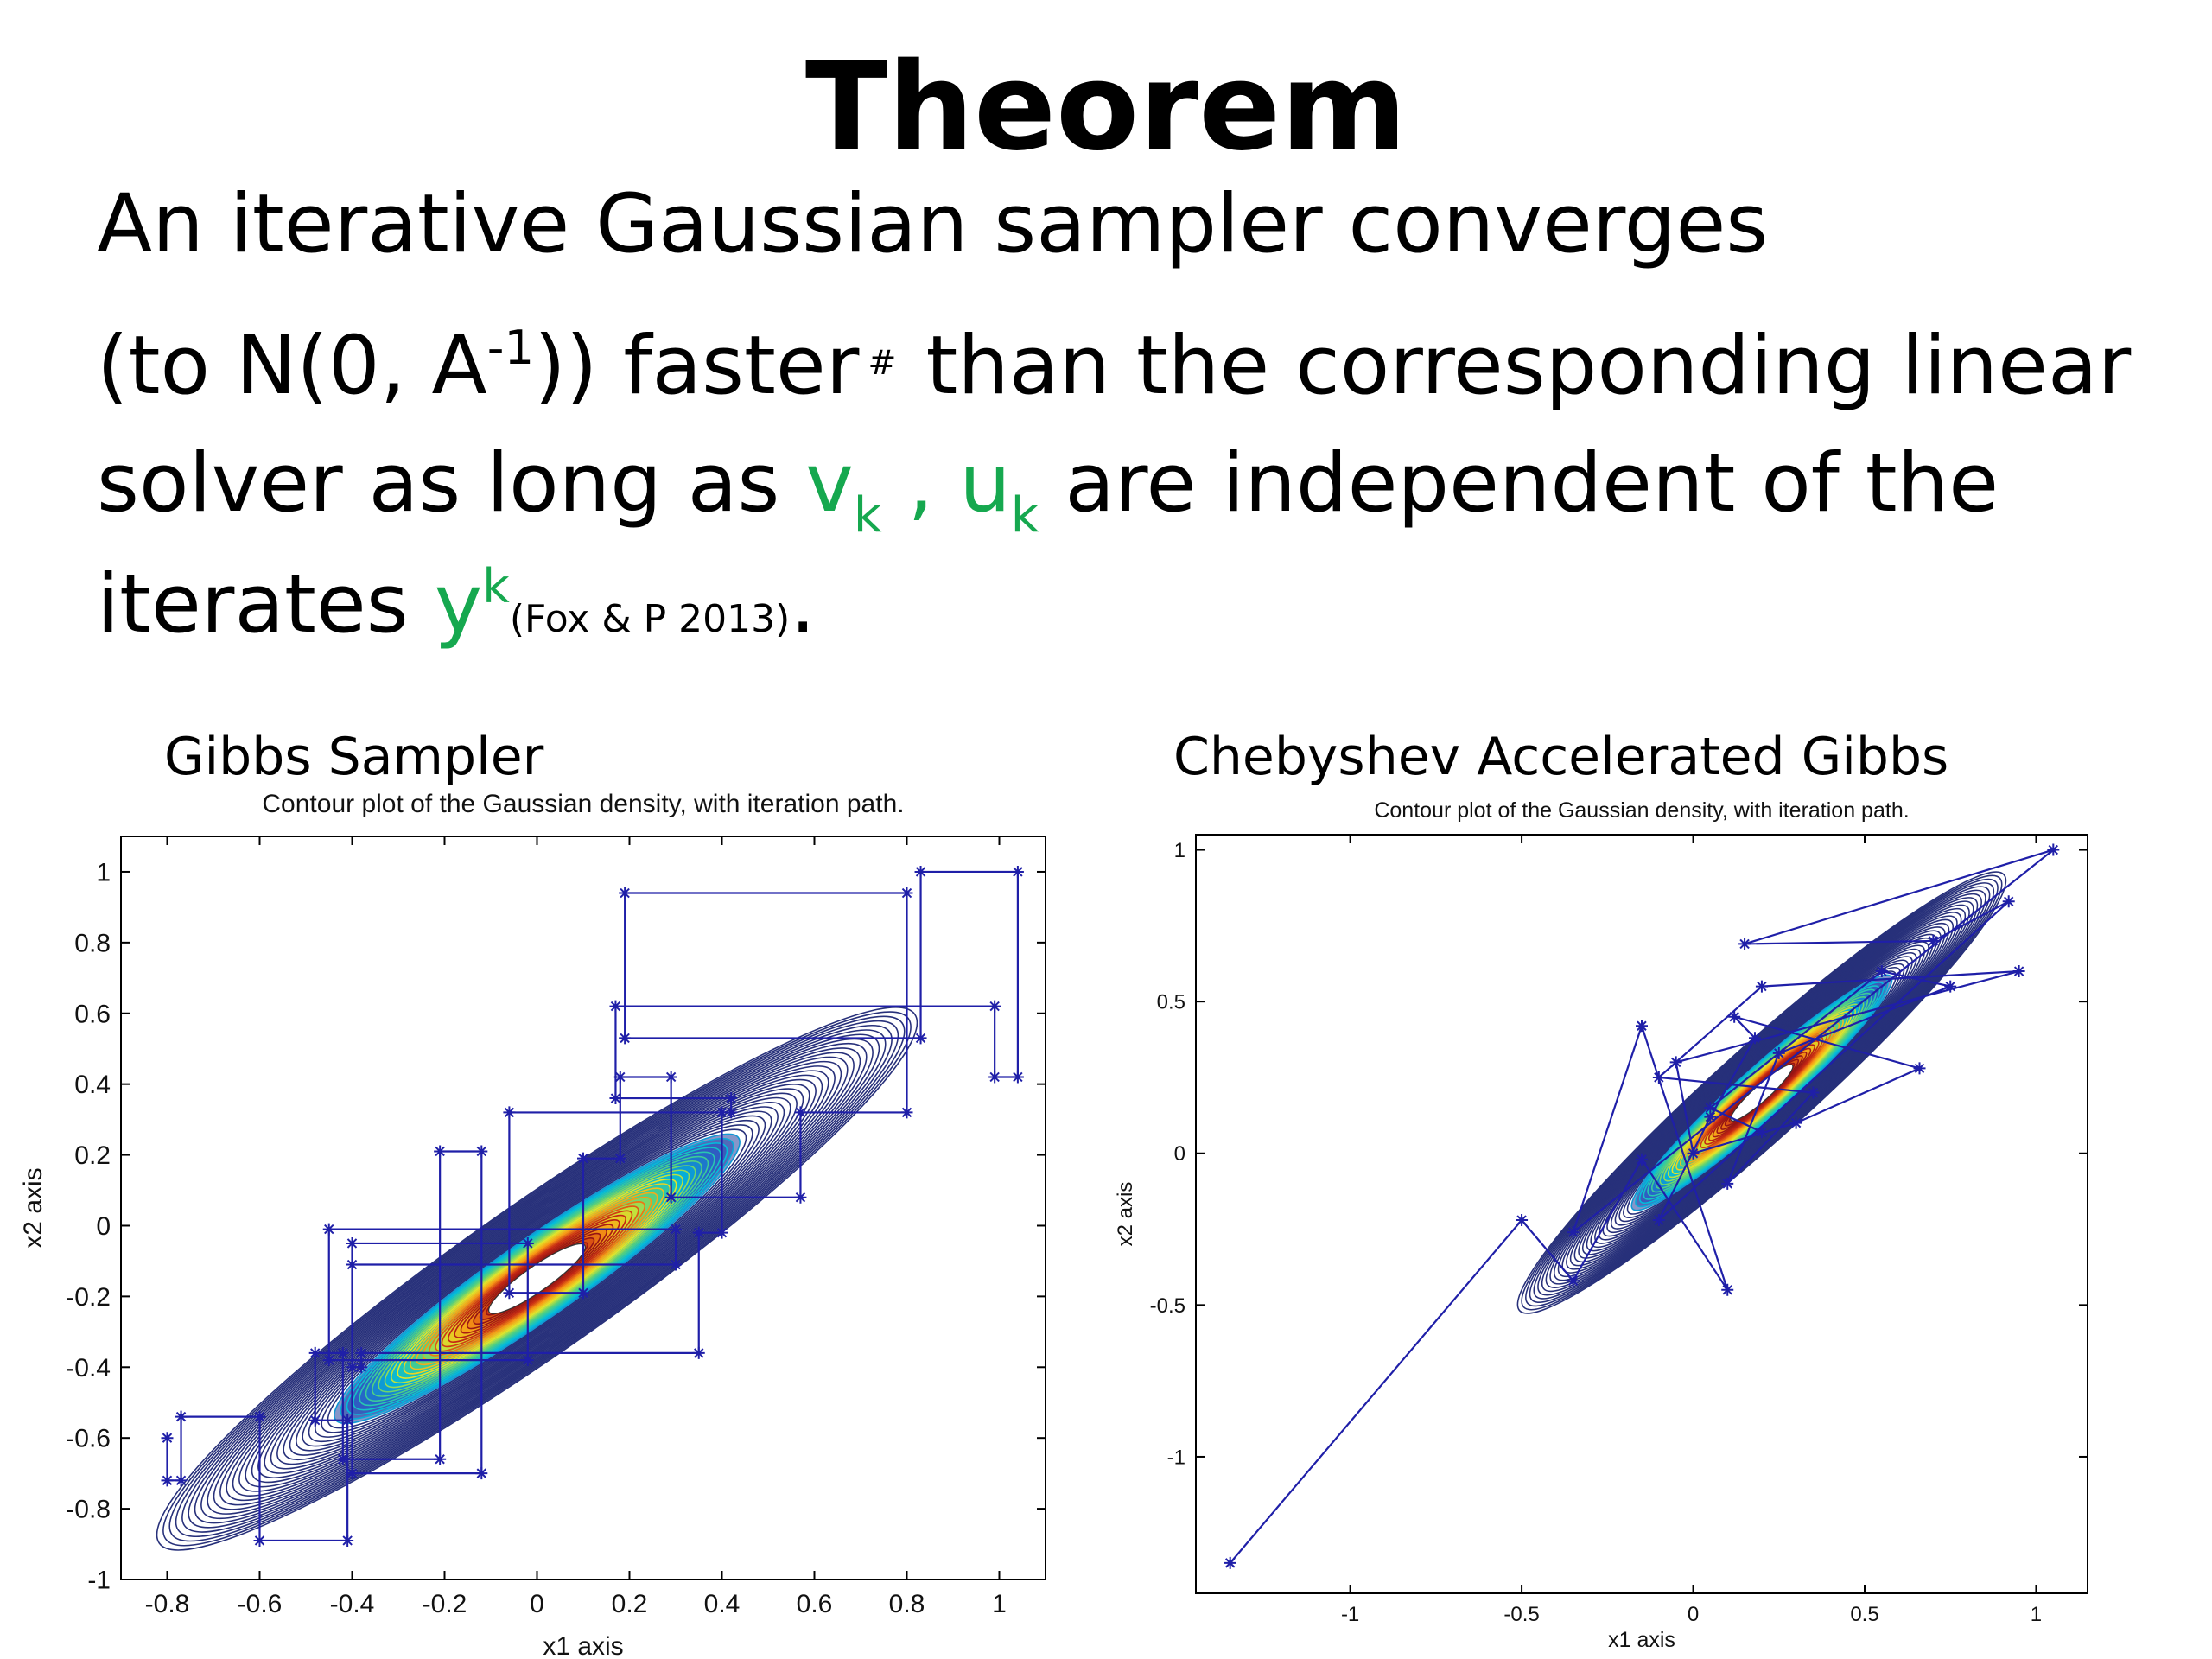 The height and width of the screenshot is (1659, 2212). What do you see at coordinates (445, 1604) in the screenshot?
I see `x-tick-label: -0.2` at bounding box center [445, 1604].